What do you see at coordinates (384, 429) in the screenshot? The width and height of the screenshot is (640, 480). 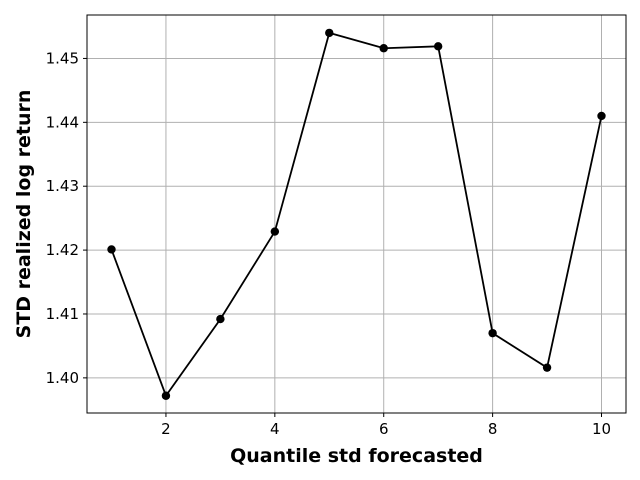 I see `x-tick-label: 6` at bounding box center [384, 429].